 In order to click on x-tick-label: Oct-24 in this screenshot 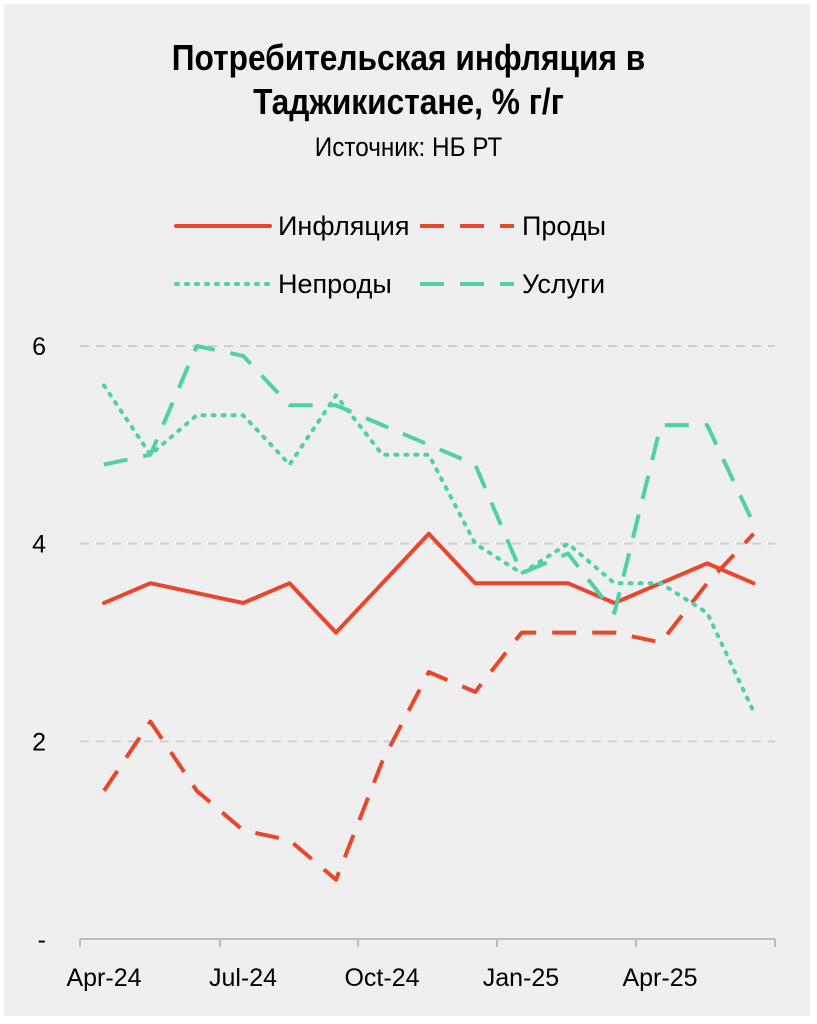, I will do `click(381, 978)`.